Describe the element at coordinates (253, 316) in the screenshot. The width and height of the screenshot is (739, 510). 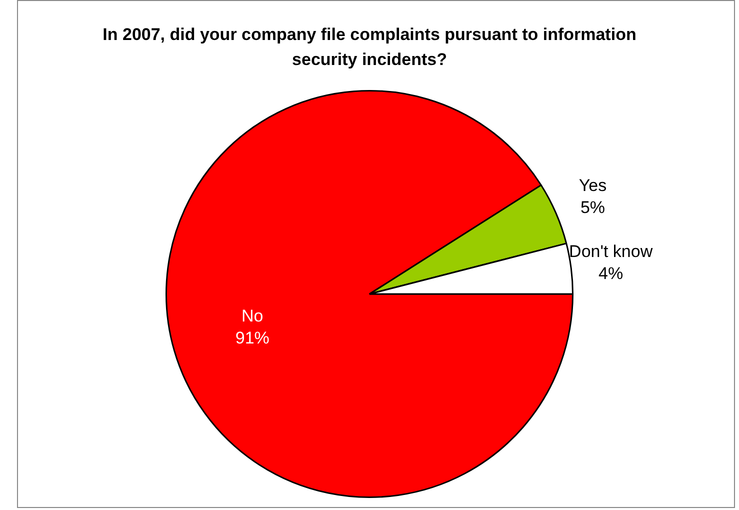
I see `slice-label: No` at that location.